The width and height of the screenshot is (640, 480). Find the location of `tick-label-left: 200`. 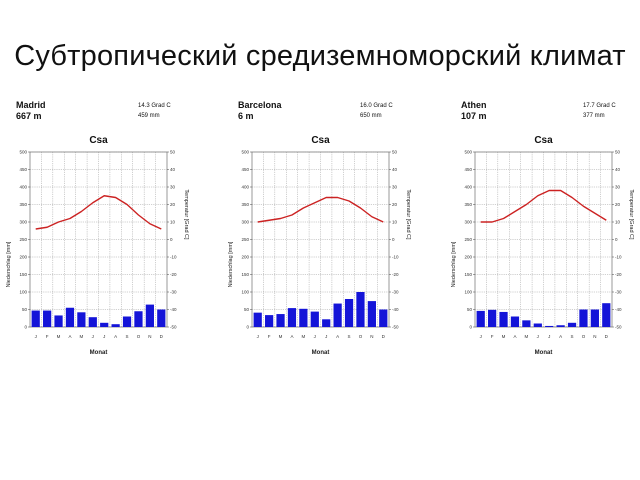

tick-label-left: 200 is located at coordinates (468, 257).